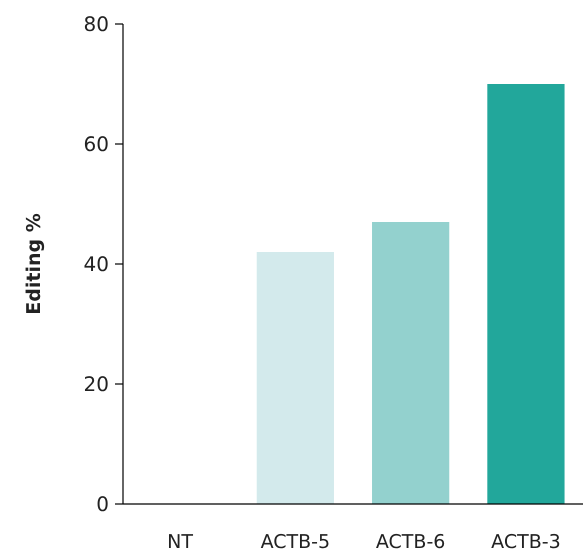  I want to click on x-tick-label: ACTB-6, so click(411, 542).